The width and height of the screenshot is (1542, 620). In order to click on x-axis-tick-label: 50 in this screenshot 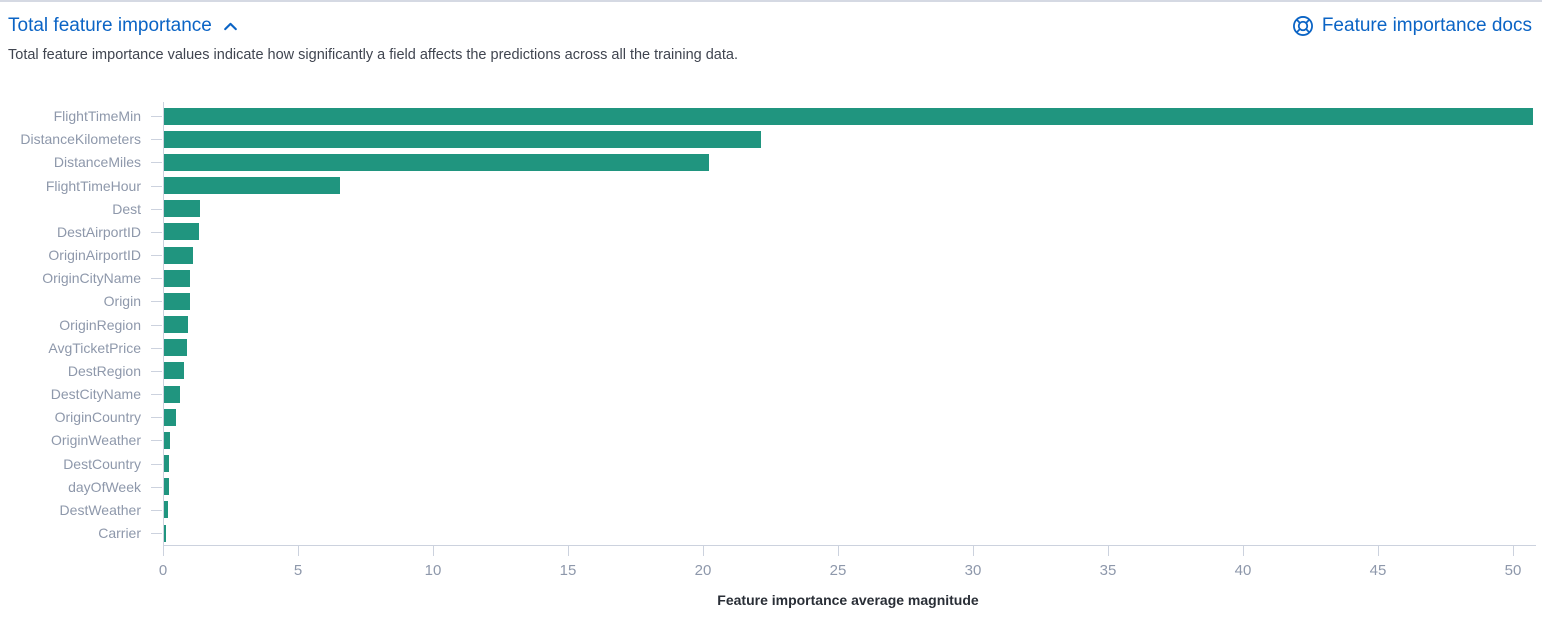, I will do `click(1513, 570)`.